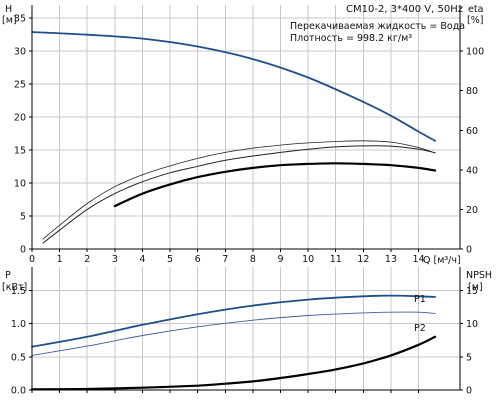 The image size is (500, 400). I want to click on x-tick-label: 2, so click(87, 259).